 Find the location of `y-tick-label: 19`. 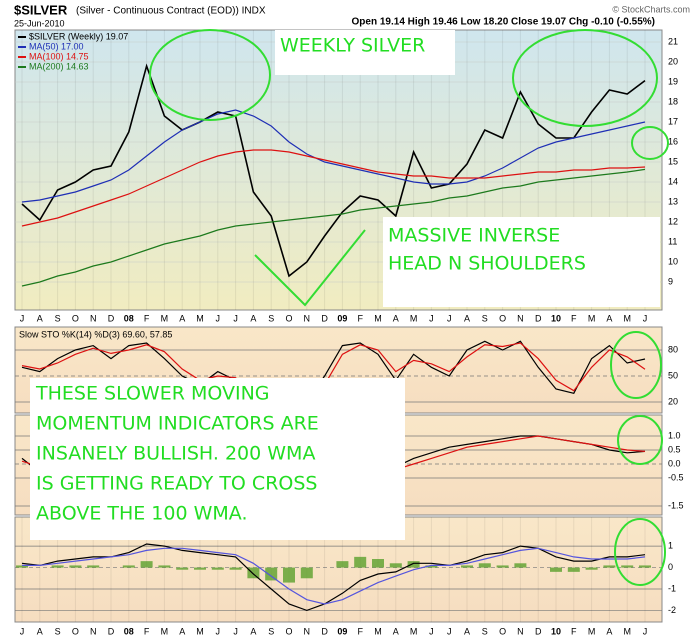

y-tick-label: 19 is located at coordinates (673, 81).